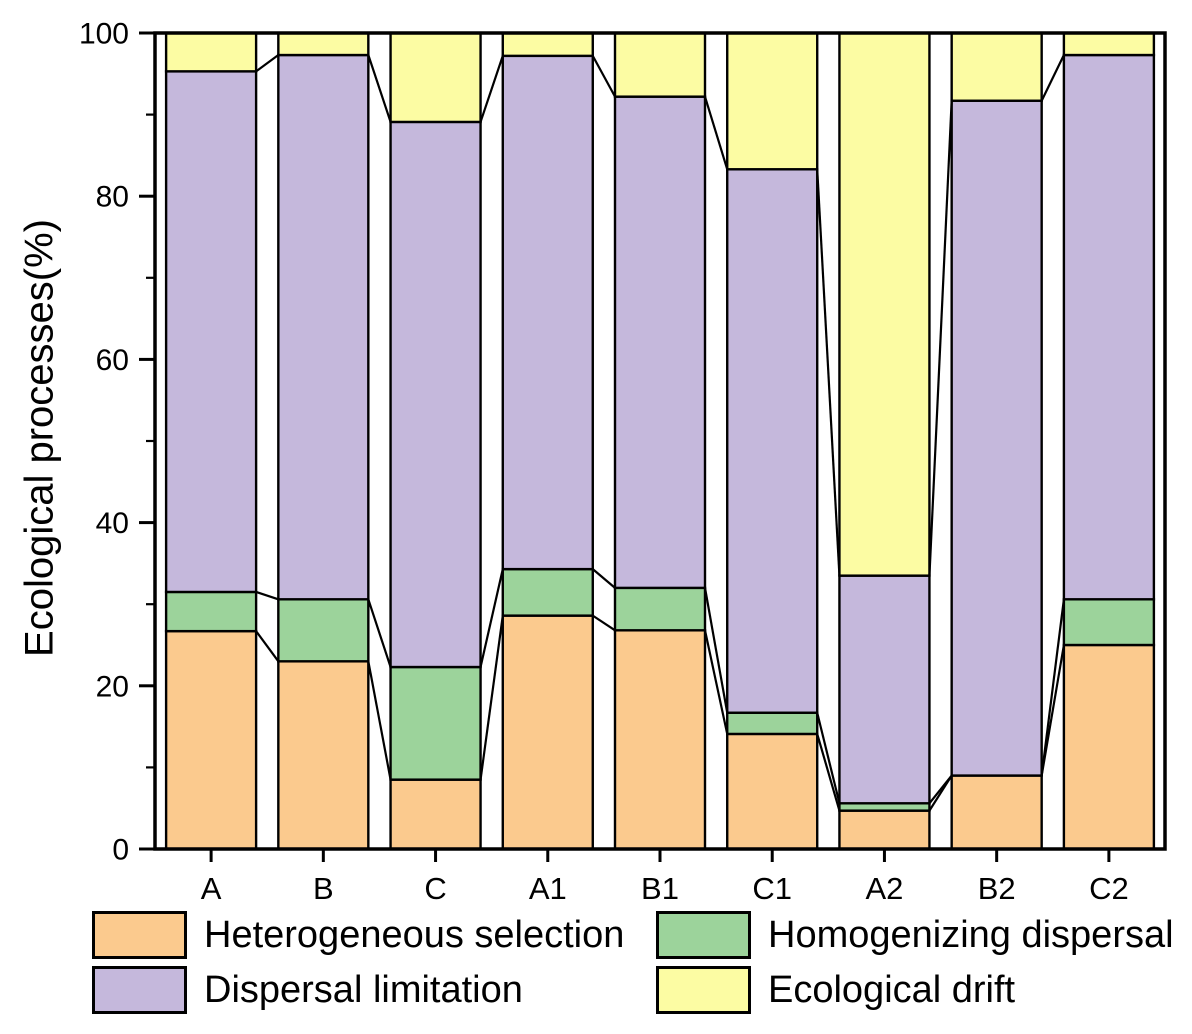  I want to click on x-category-label: A1, so click(548, 888).